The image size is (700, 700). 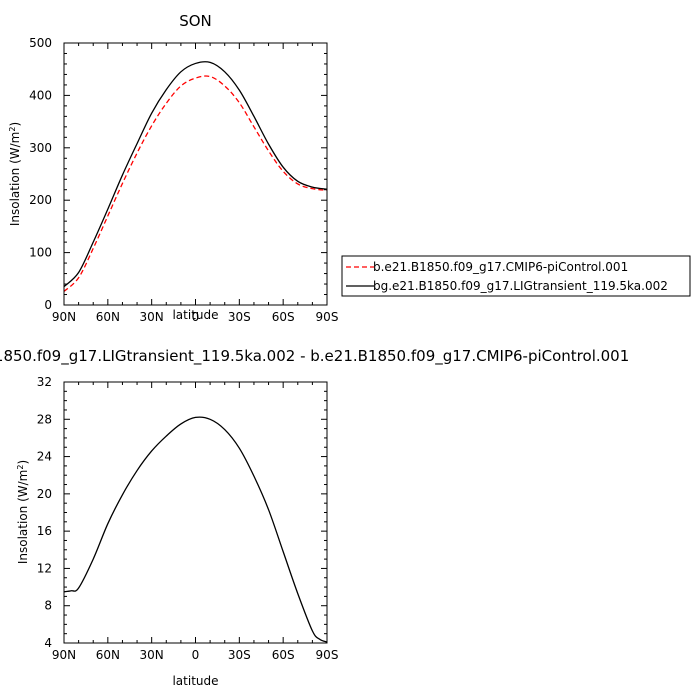 I want to click on bottom-y-tick-label: 8, so click(x=48, y=606).